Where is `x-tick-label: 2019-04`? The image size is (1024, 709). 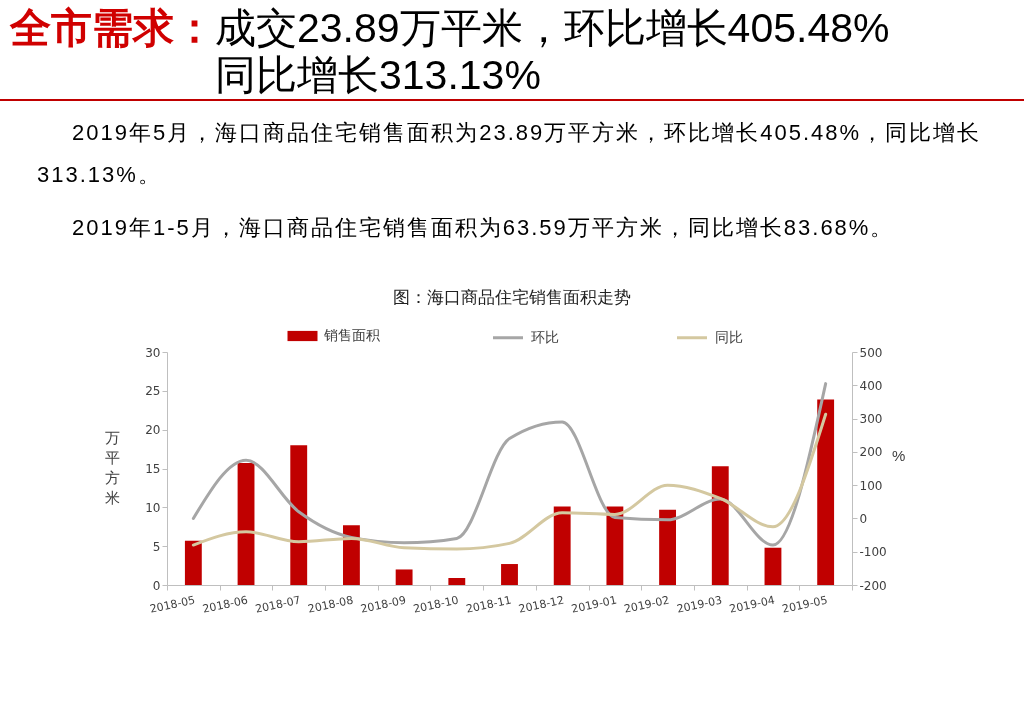
x-tick-label: 2019-04 is located at coordinates (752, 604).